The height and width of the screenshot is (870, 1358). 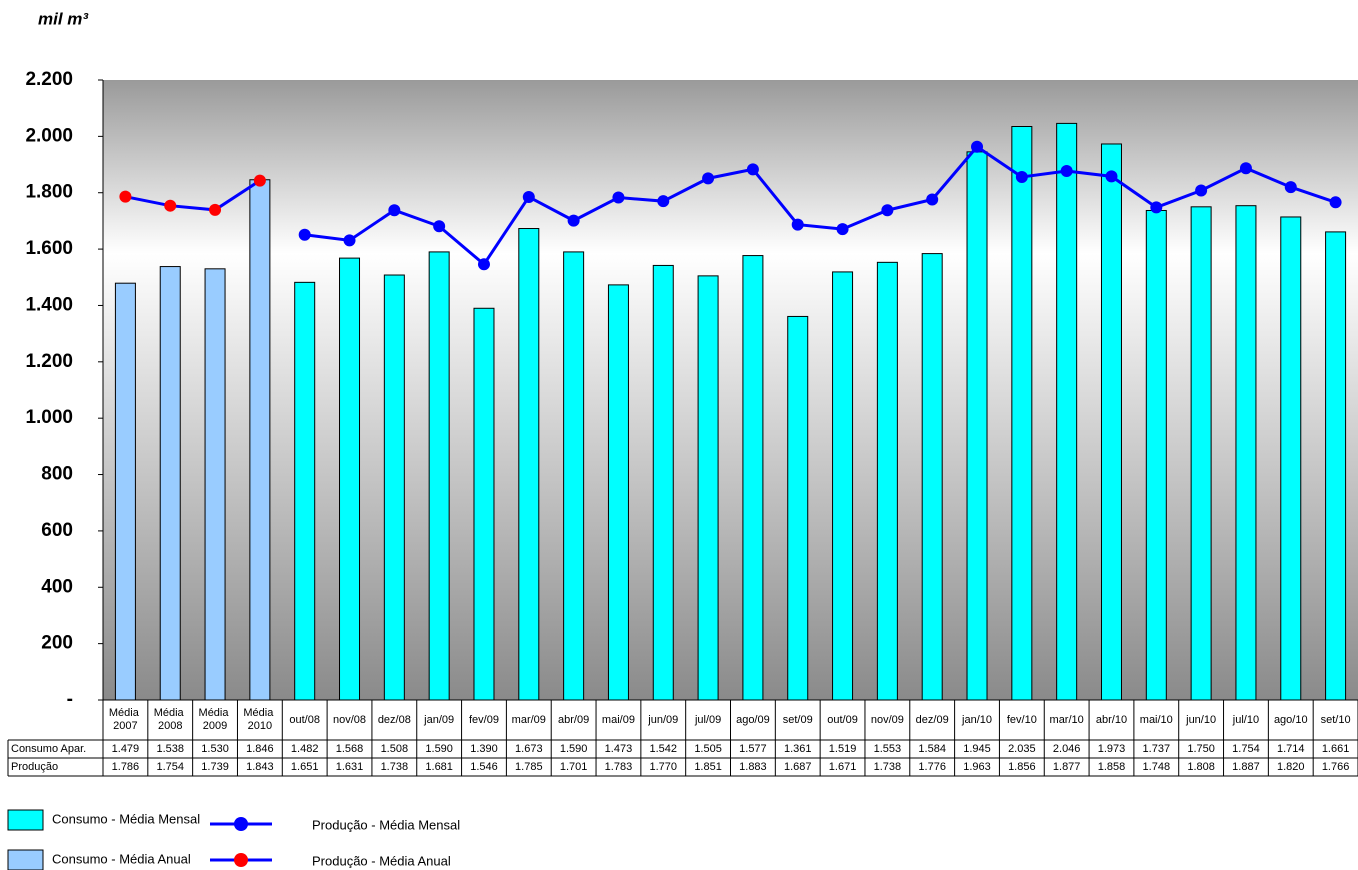 I want to click on table-value: 1.851, so click(x=708, y=767).